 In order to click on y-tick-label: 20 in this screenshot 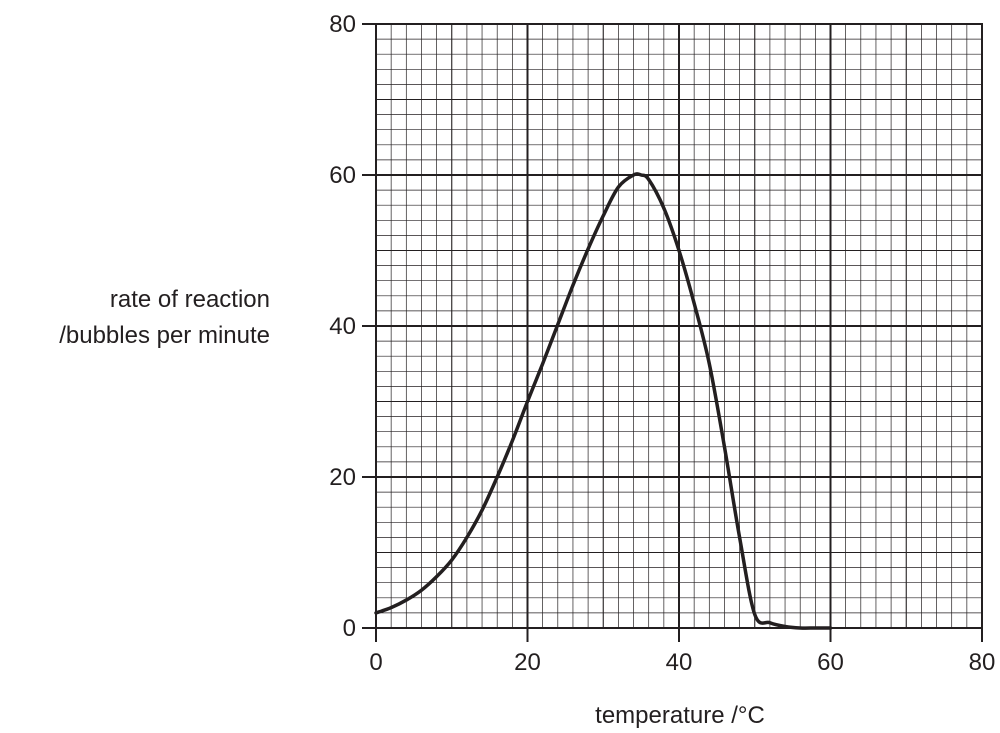, I will do `click(342, 477)`.